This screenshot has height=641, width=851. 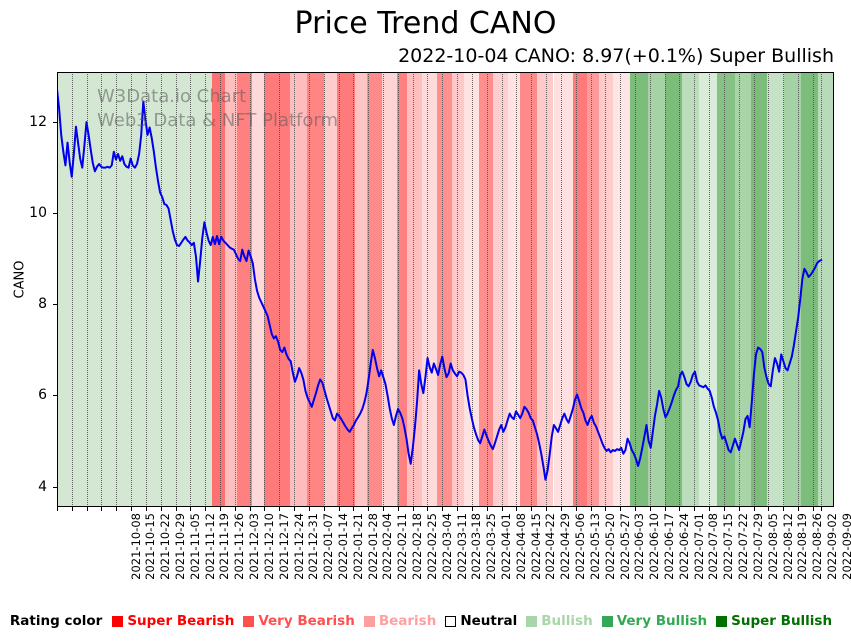 What do you see at coordinates (520, 546) in the screenshot?
I see `x-tick-label: 2022-04-08` at bounding box center [520, 546].